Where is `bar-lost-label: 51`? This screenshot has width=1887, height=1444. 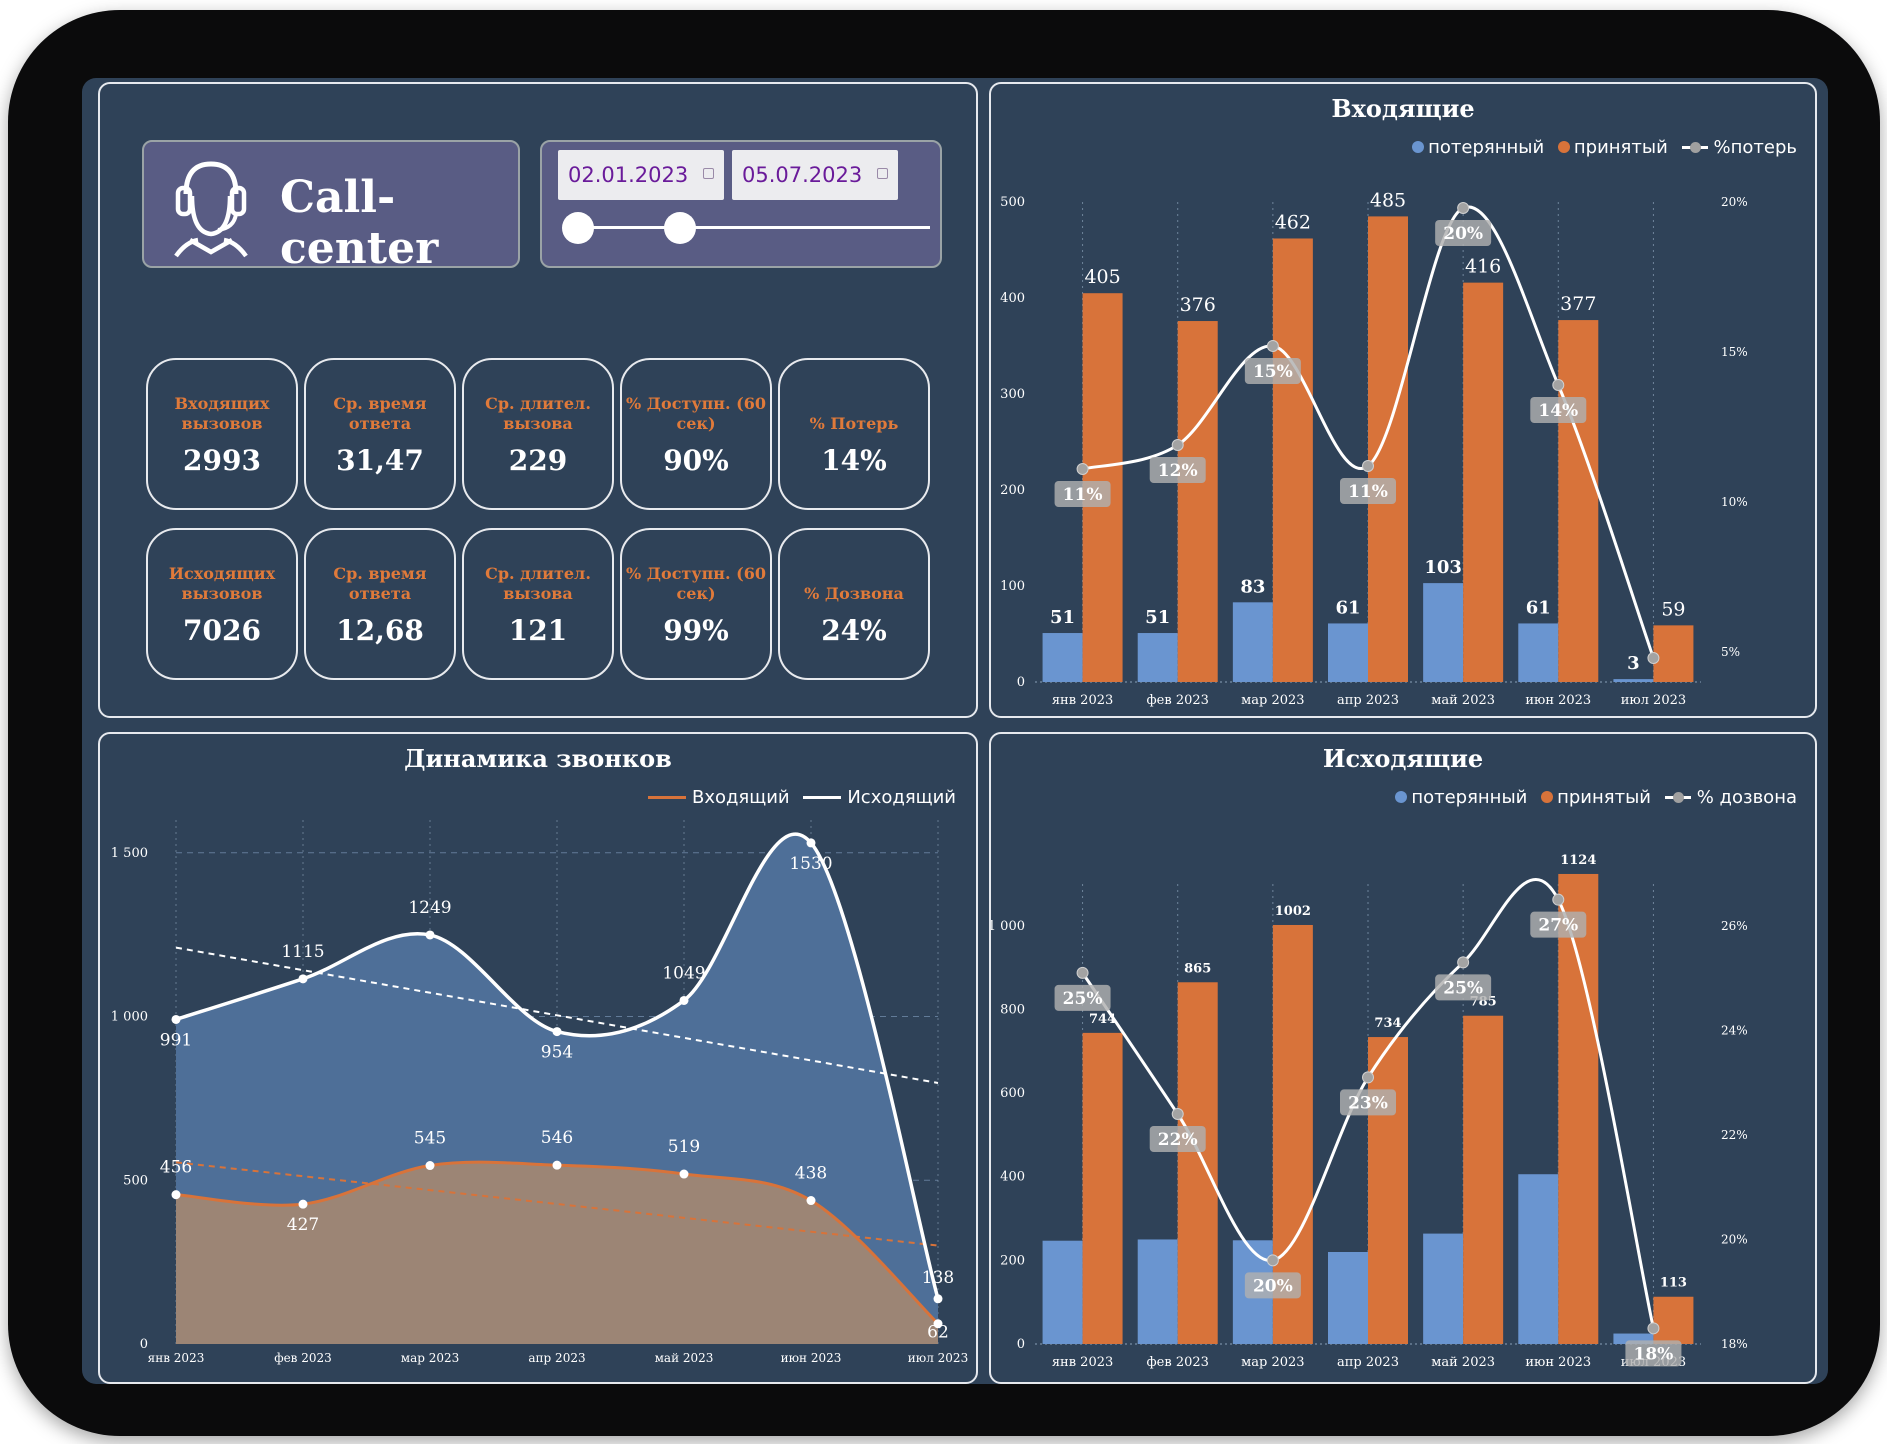 bar-lost-label: 51 is located at coordinates (1062, 617).